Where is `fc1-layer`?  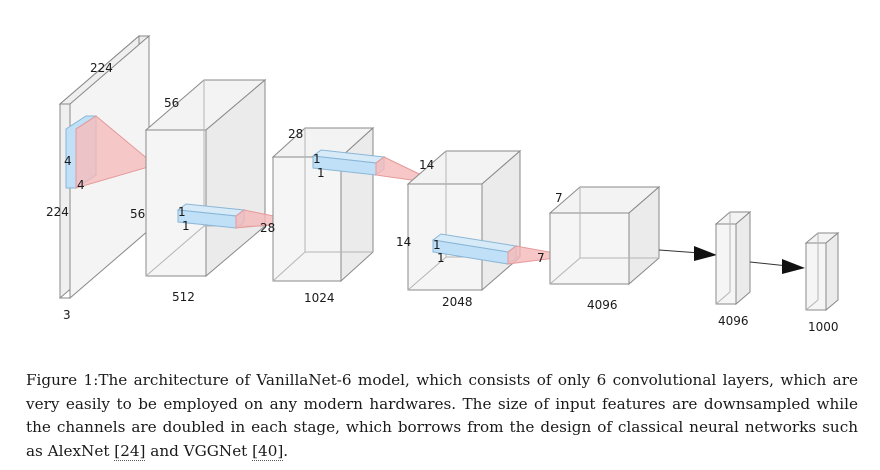 fc1-layer is located at coordinates (733, 258).